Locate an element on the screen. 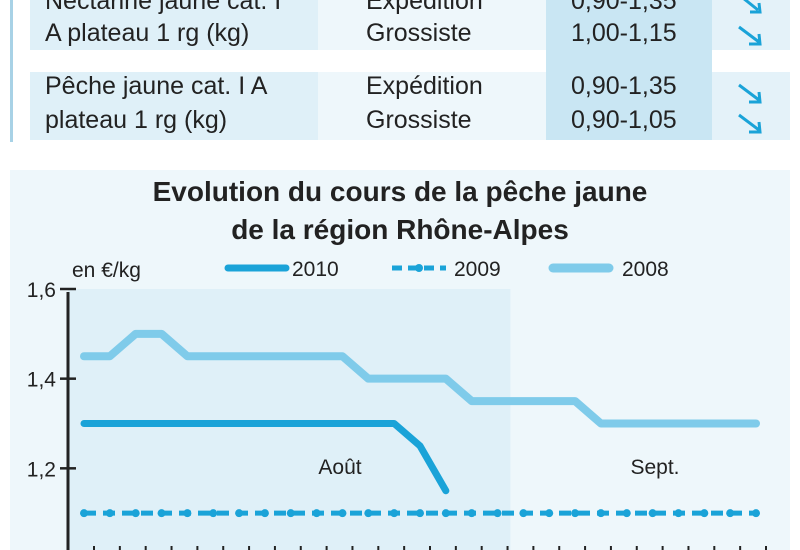  y-tick-label: 1,6 is located at coordinates (41, 290).